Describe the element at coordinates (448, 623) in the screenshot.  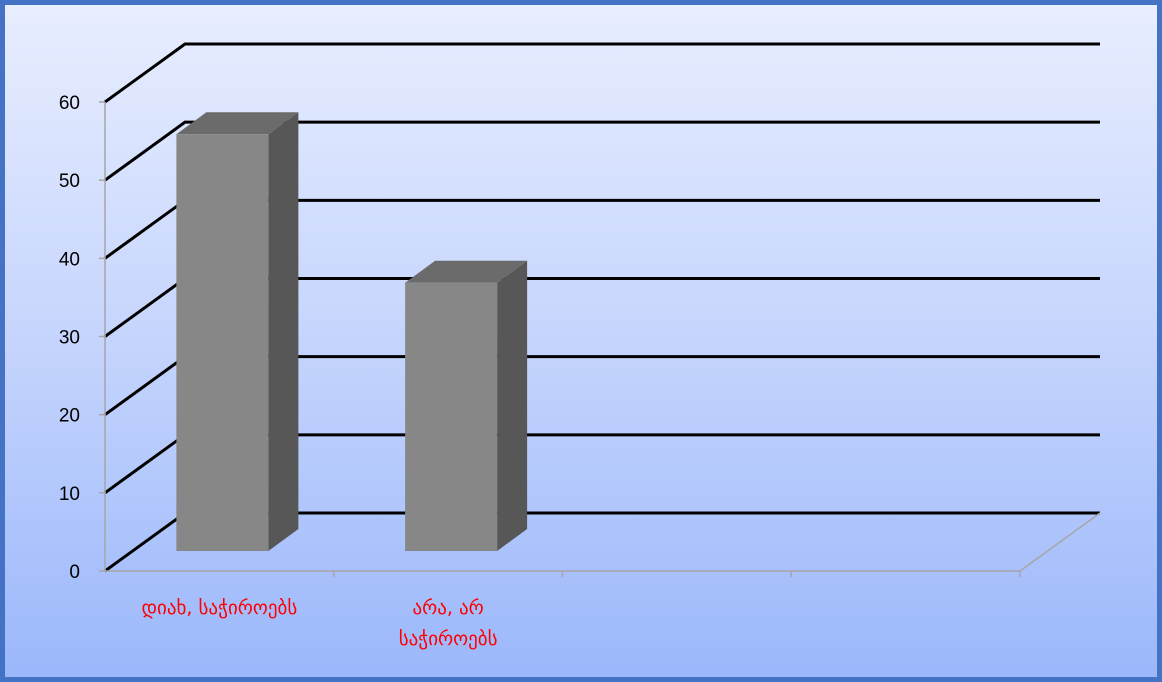
I see `x-tick-label: არა, არ საჭიროებს` at that location.